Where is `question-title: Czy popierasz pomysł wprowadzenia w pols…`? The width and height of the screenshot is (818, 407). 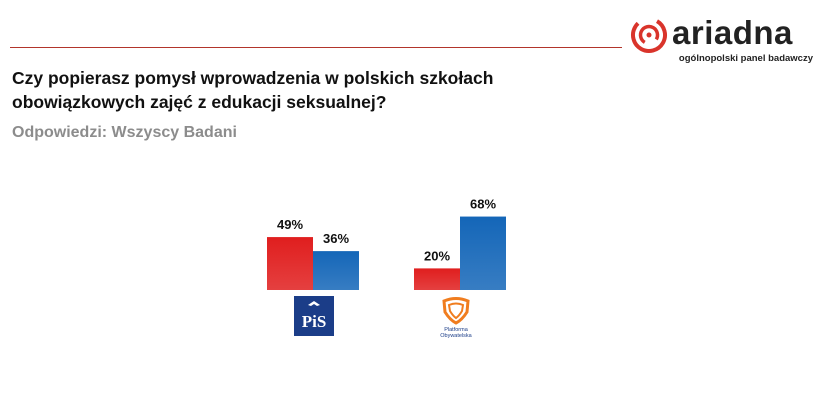
question-title: Czy popierasz pomysł wprowadzenia w pols… is located at coordinates (253, 90).